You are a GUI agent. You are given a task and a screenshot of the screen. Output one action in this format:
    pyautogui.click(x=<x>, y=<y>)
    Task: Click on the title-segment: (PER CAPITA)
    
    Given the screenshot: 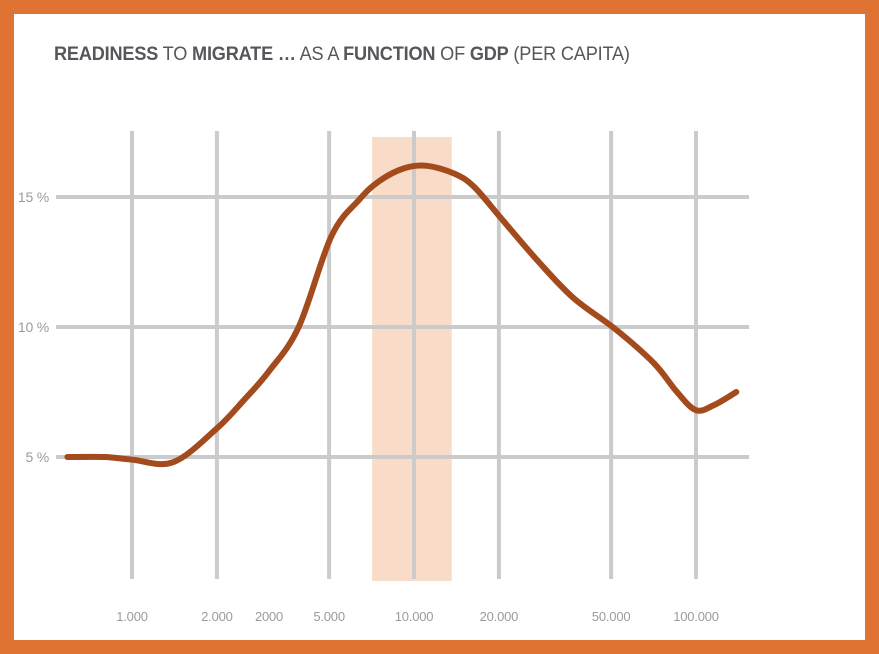 What is the action you would take?
    pyautogui.click(x=569, y=54)
    